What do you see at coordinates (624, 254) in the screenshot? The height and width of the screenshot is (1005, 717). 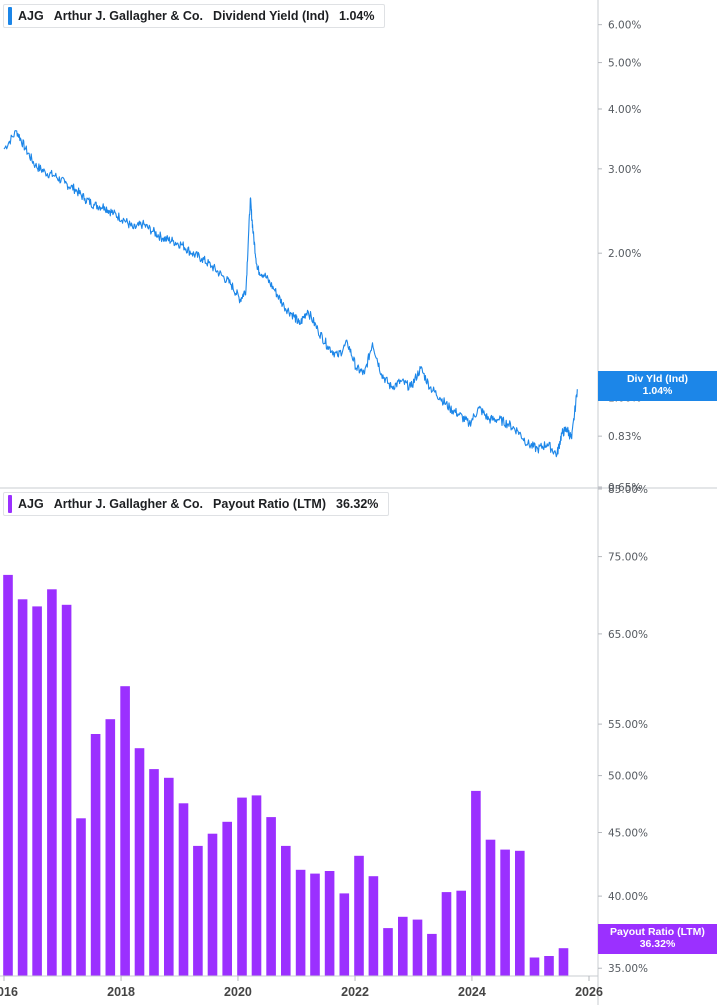 I see `y-tick-label: 2.00%` at bounding box center [624, 254].